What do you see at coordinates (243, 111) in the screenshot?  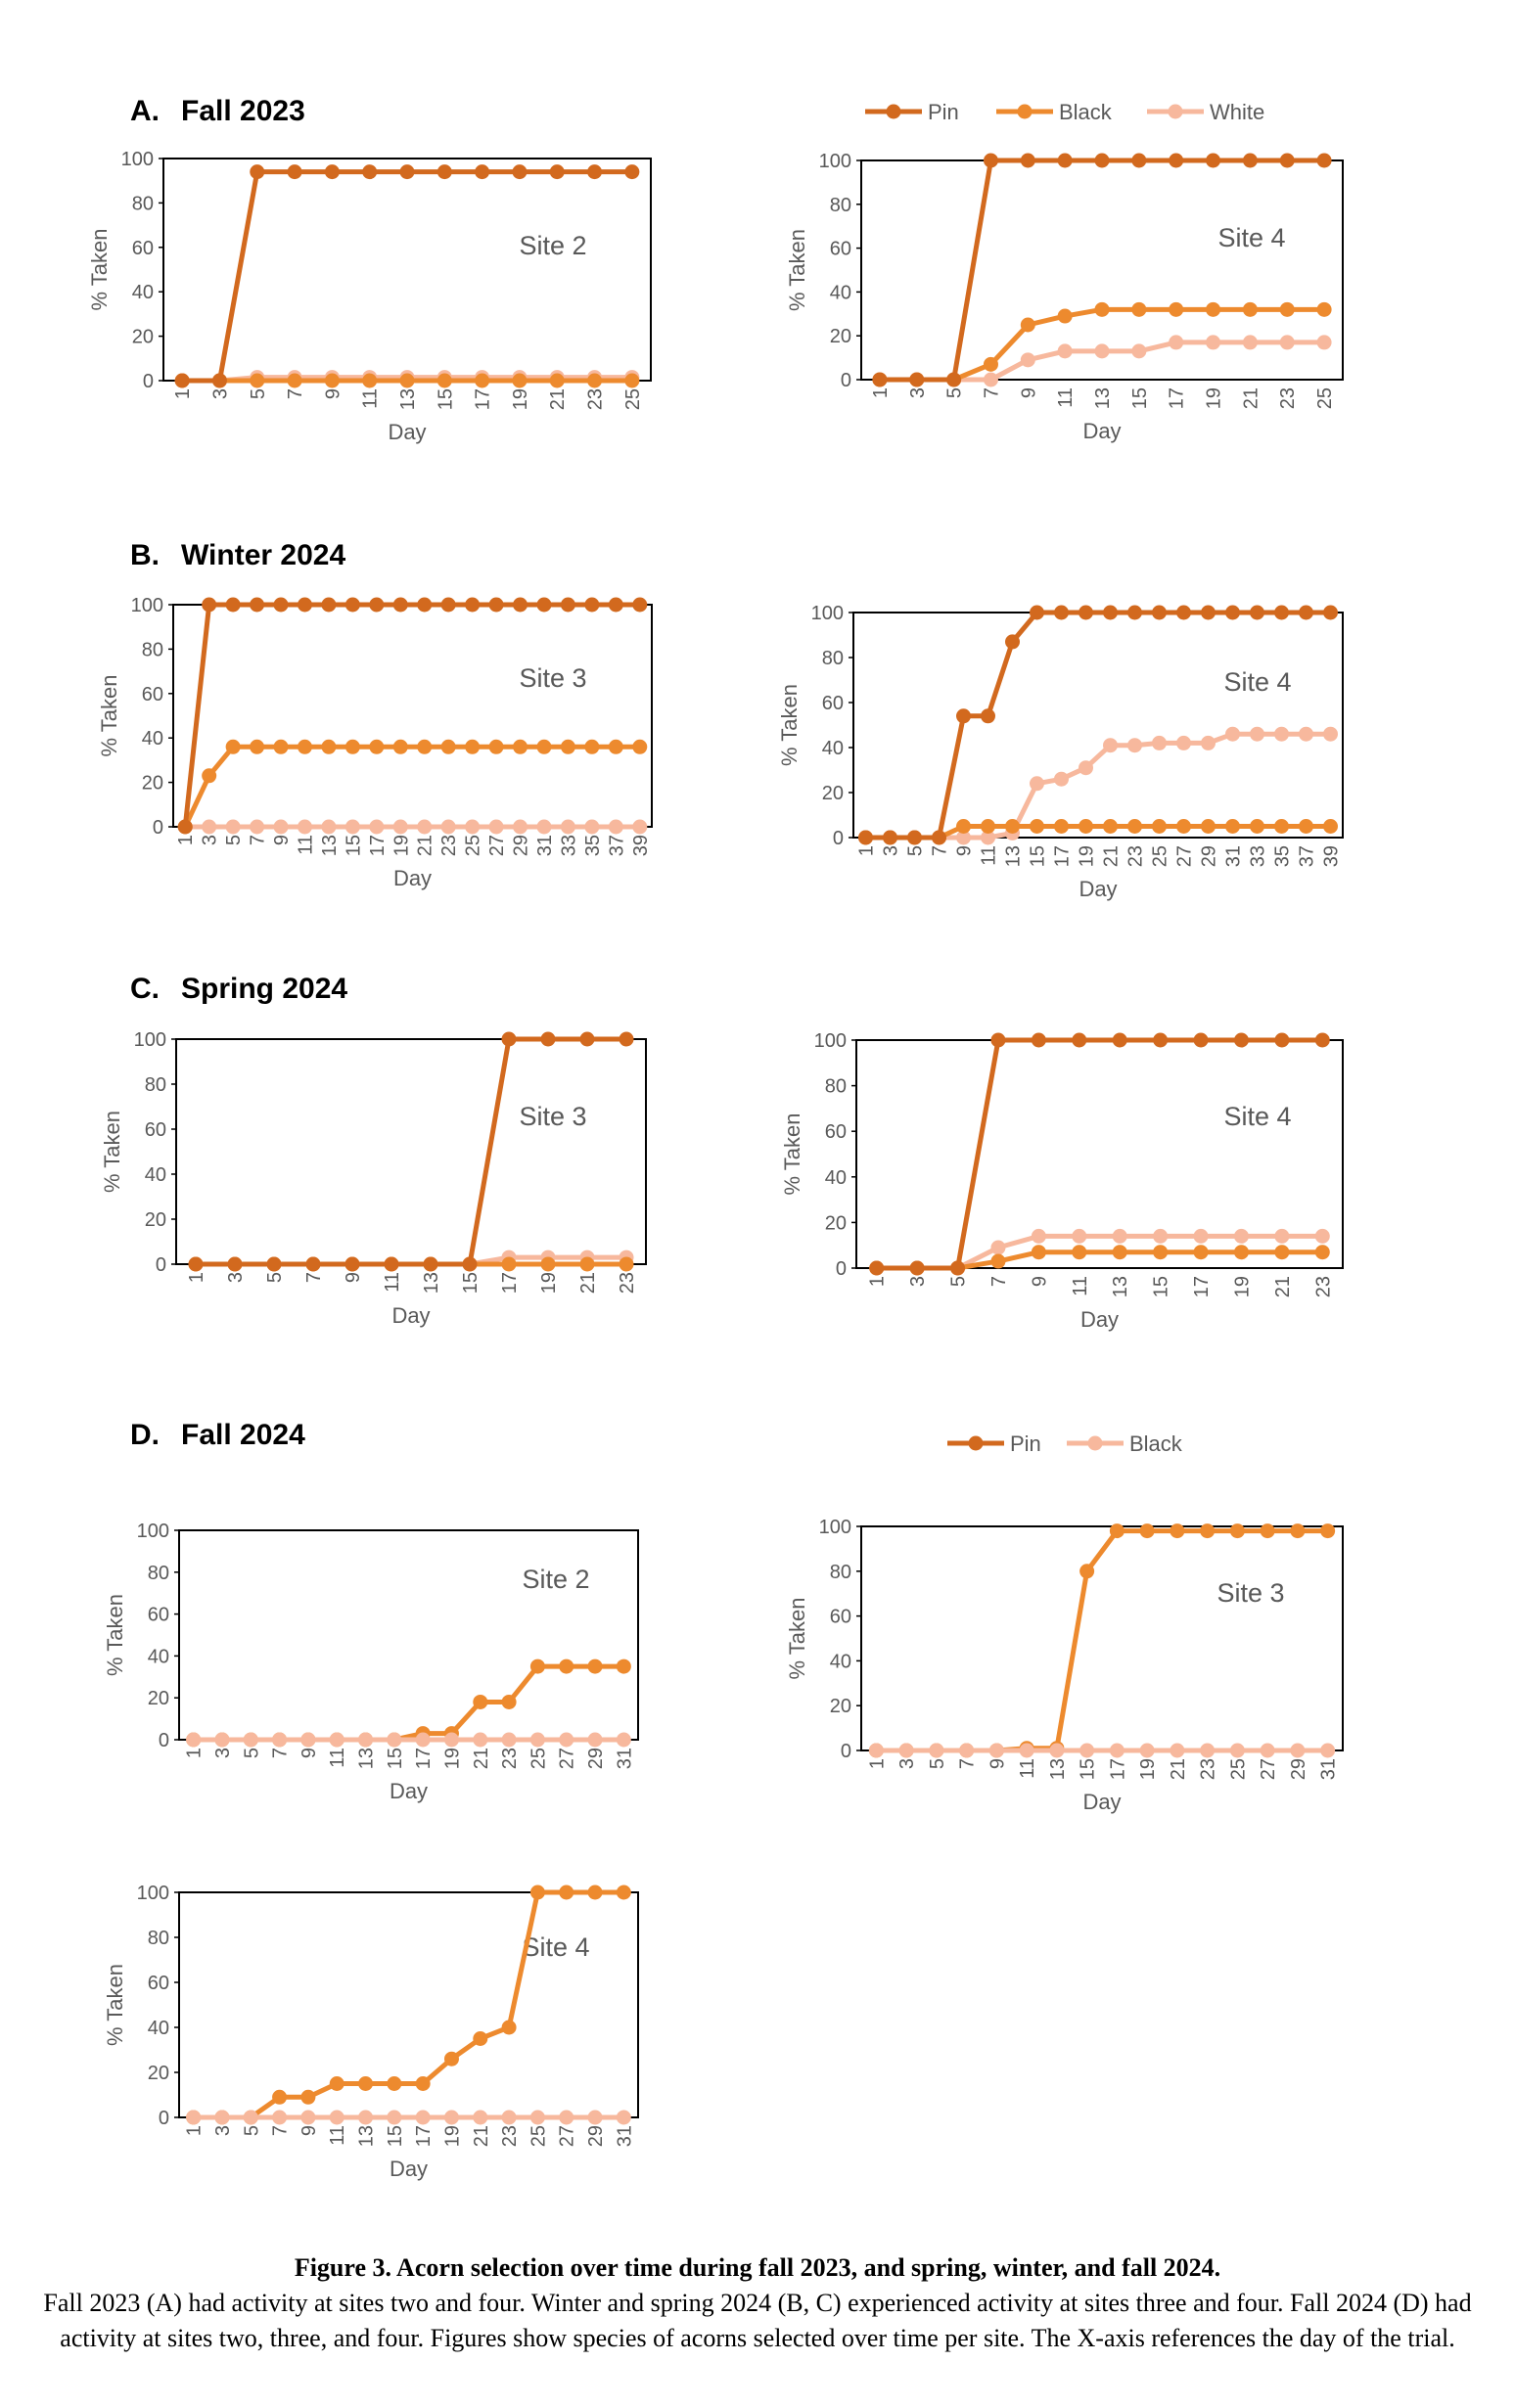 I see `section-title: Fall 2023` at bounding box center [243, 111].